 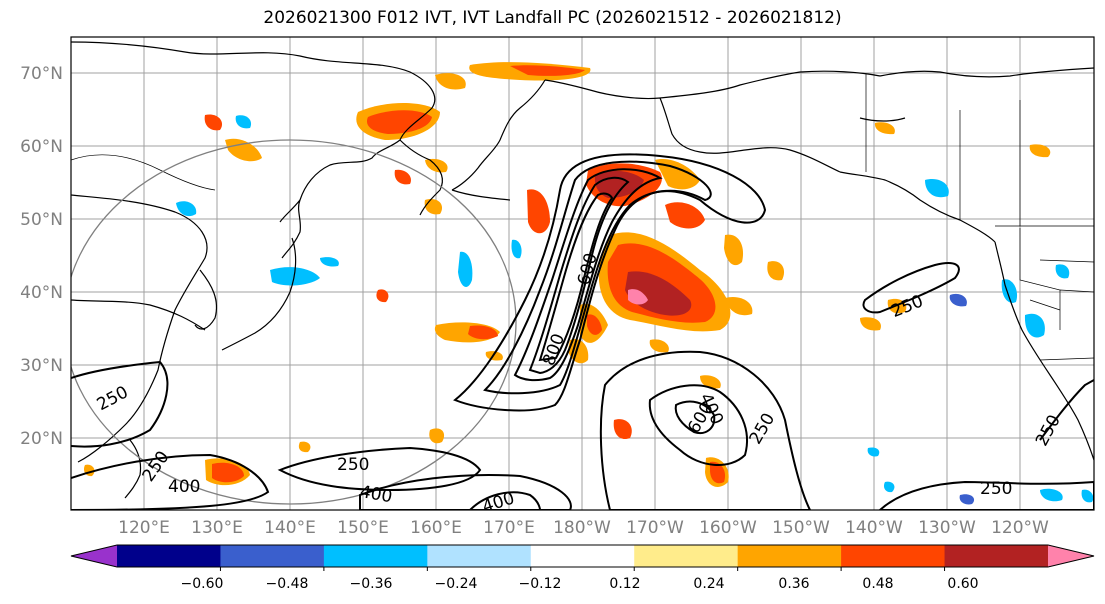 I want to click on coast-china, so click(x=139, y=328).